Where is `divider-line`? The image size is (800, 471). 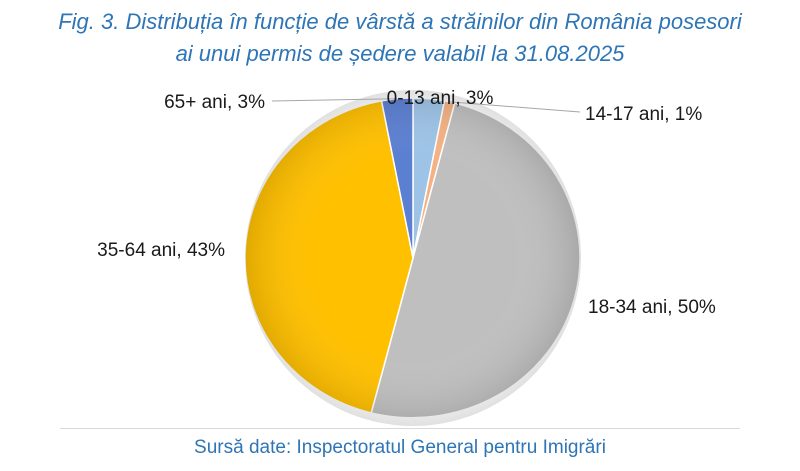
divider-line is located at coordinates (400, 428).